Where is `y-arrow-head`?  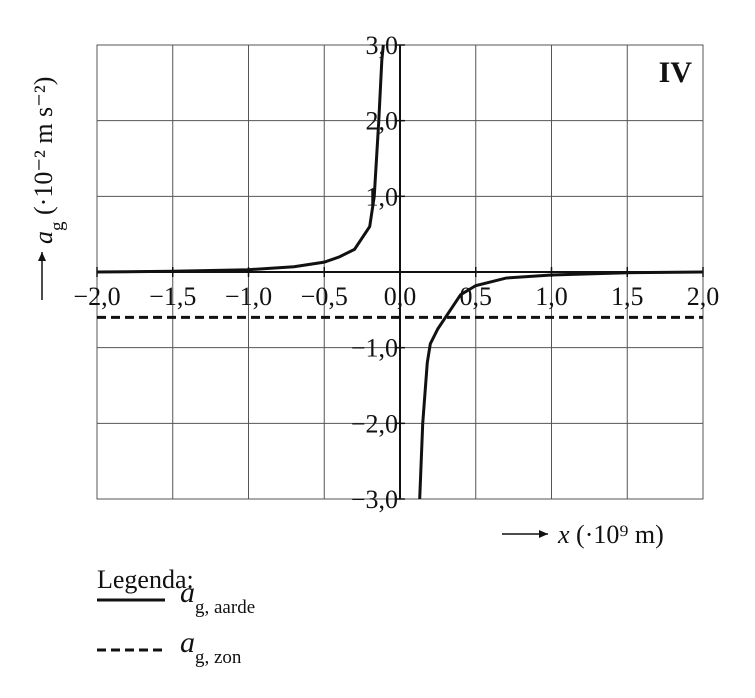 y-arrow-head is located at coordinates (42, 256).